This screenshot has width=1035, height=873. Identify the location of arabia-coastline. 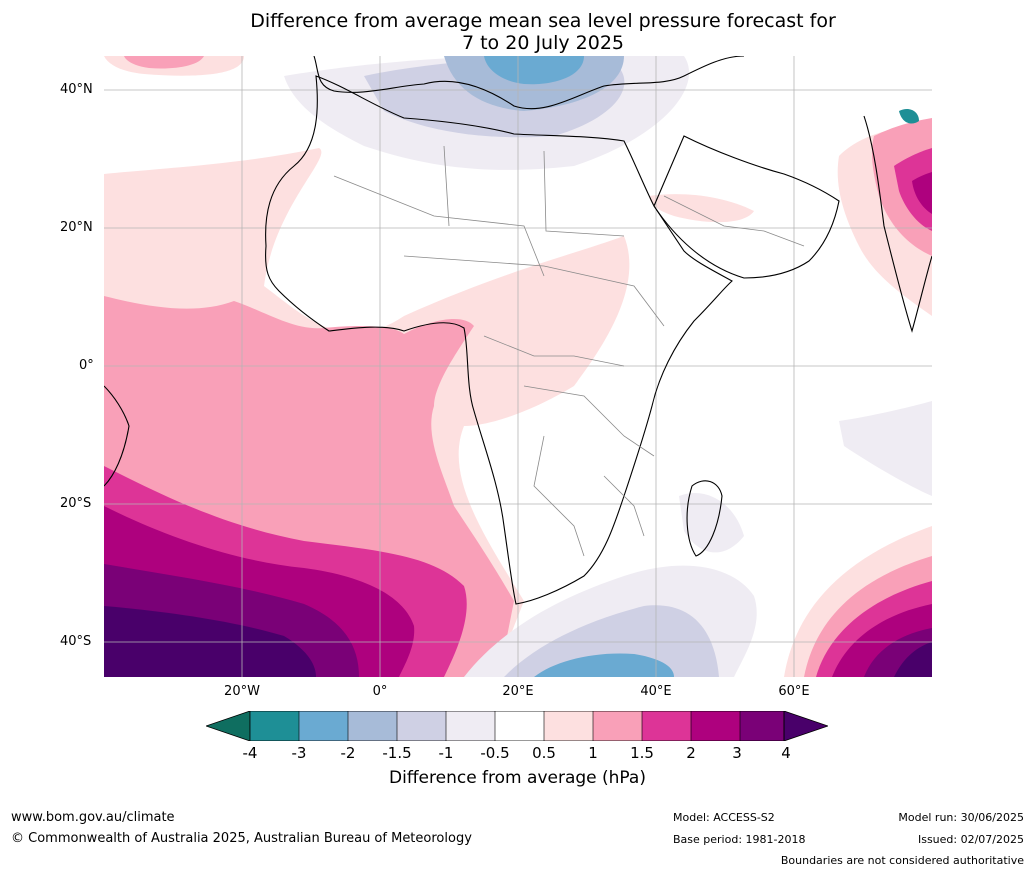
(746, 207).